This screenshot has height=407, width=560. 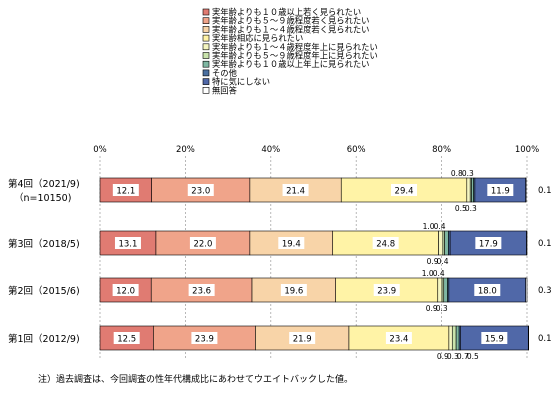 What do you see at coordinates (295, 47) in the screenshot?
I see `legend-label-4: 実年齢よりも１～４歳程度年上に見られたい` at bounding box center [295, 47].